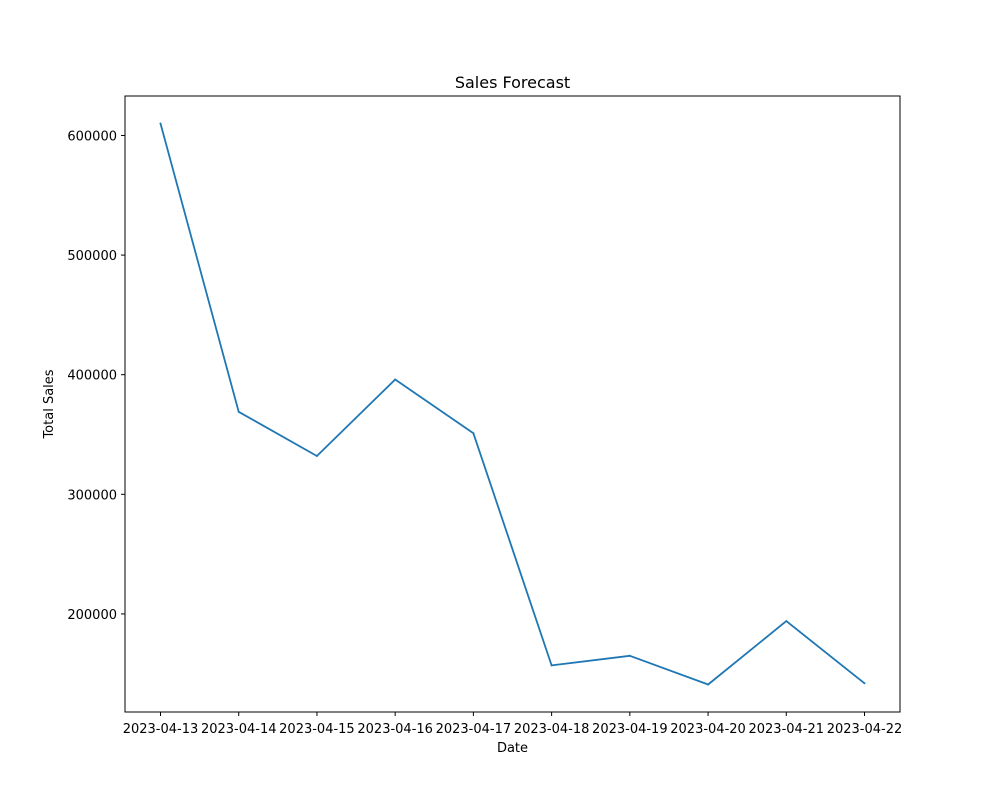 The image size is (1000, 800). Describe the element at coordinates (49, 404) in the screenshot. I see `y-axis-title: Total Sales` at that location.